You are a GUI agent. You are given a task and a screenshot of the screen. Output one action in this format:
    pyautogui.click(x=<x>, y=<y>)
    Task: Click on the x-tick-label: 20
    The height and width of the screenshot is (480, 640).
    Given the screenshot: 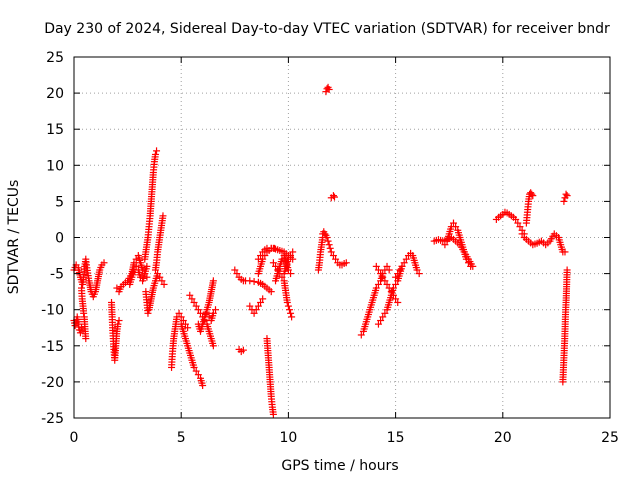 What is the action you would take?
    pyautogui.click(x=503, y=438)
    